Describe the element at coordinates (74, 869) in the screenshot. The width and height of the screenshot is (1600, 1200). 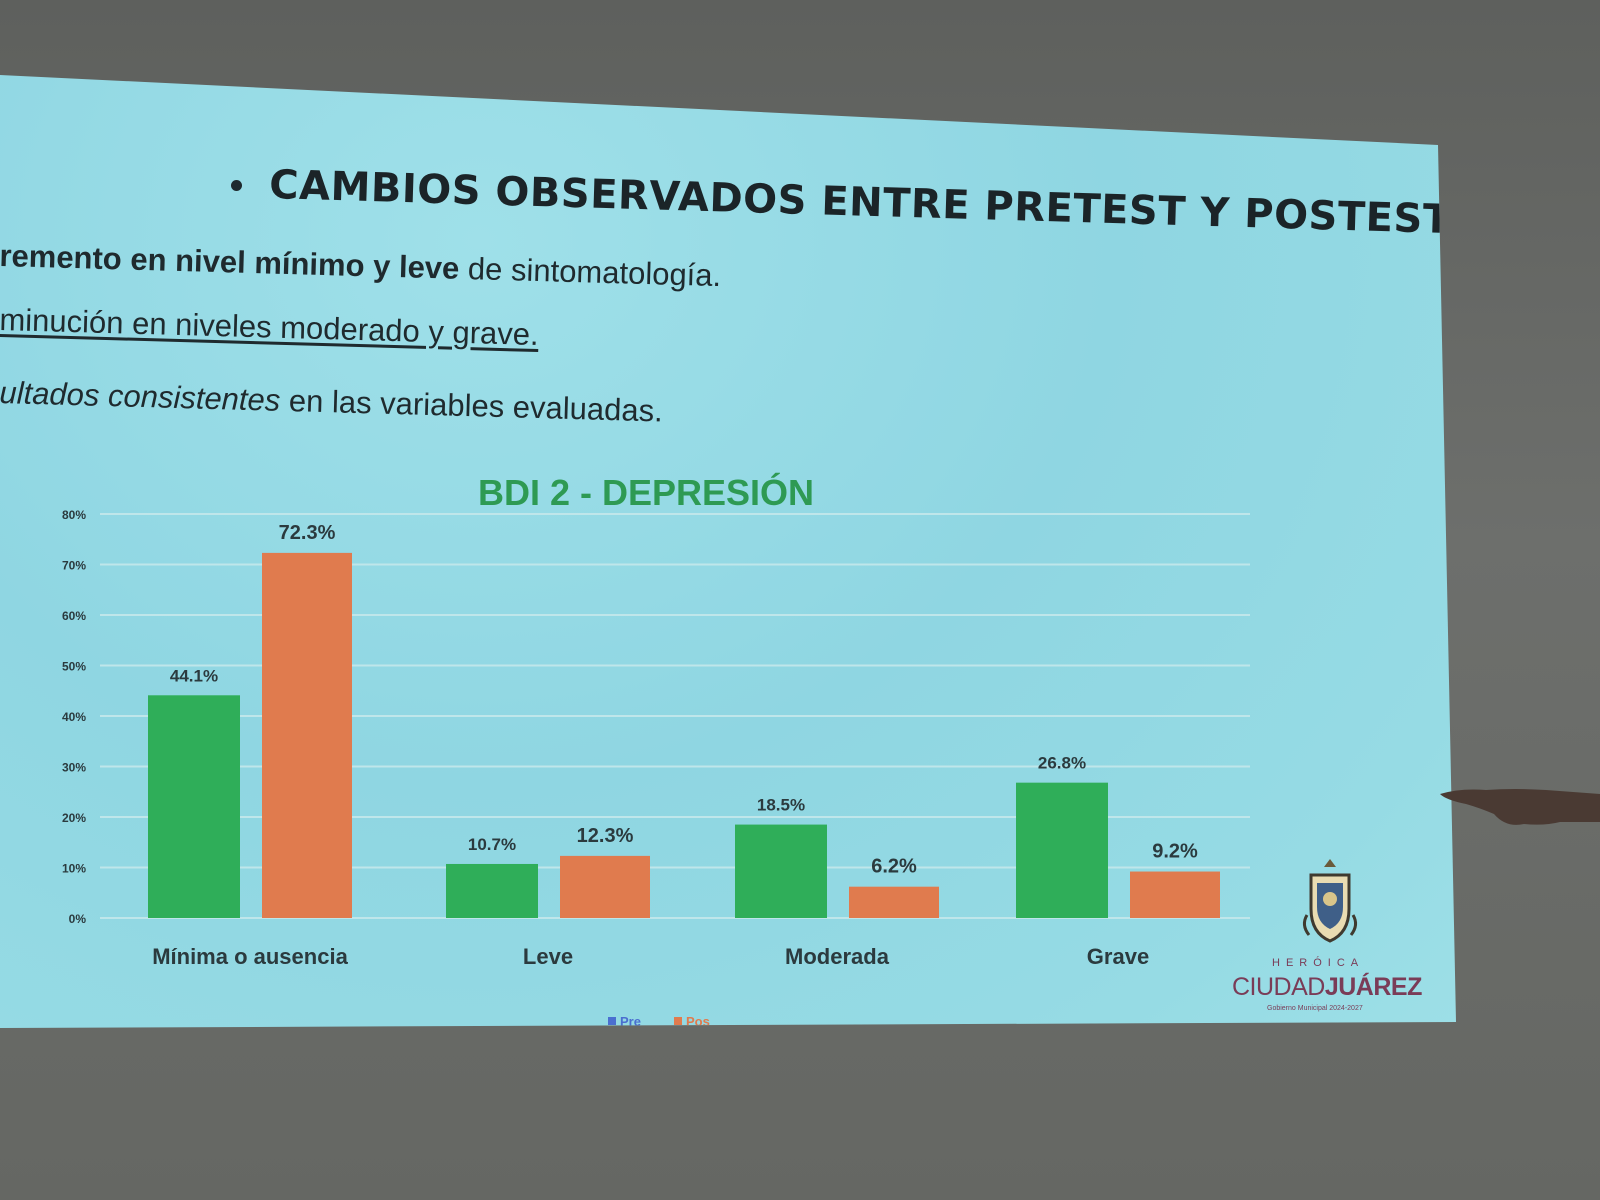
I see `y-tick-label: 10%` at that location.